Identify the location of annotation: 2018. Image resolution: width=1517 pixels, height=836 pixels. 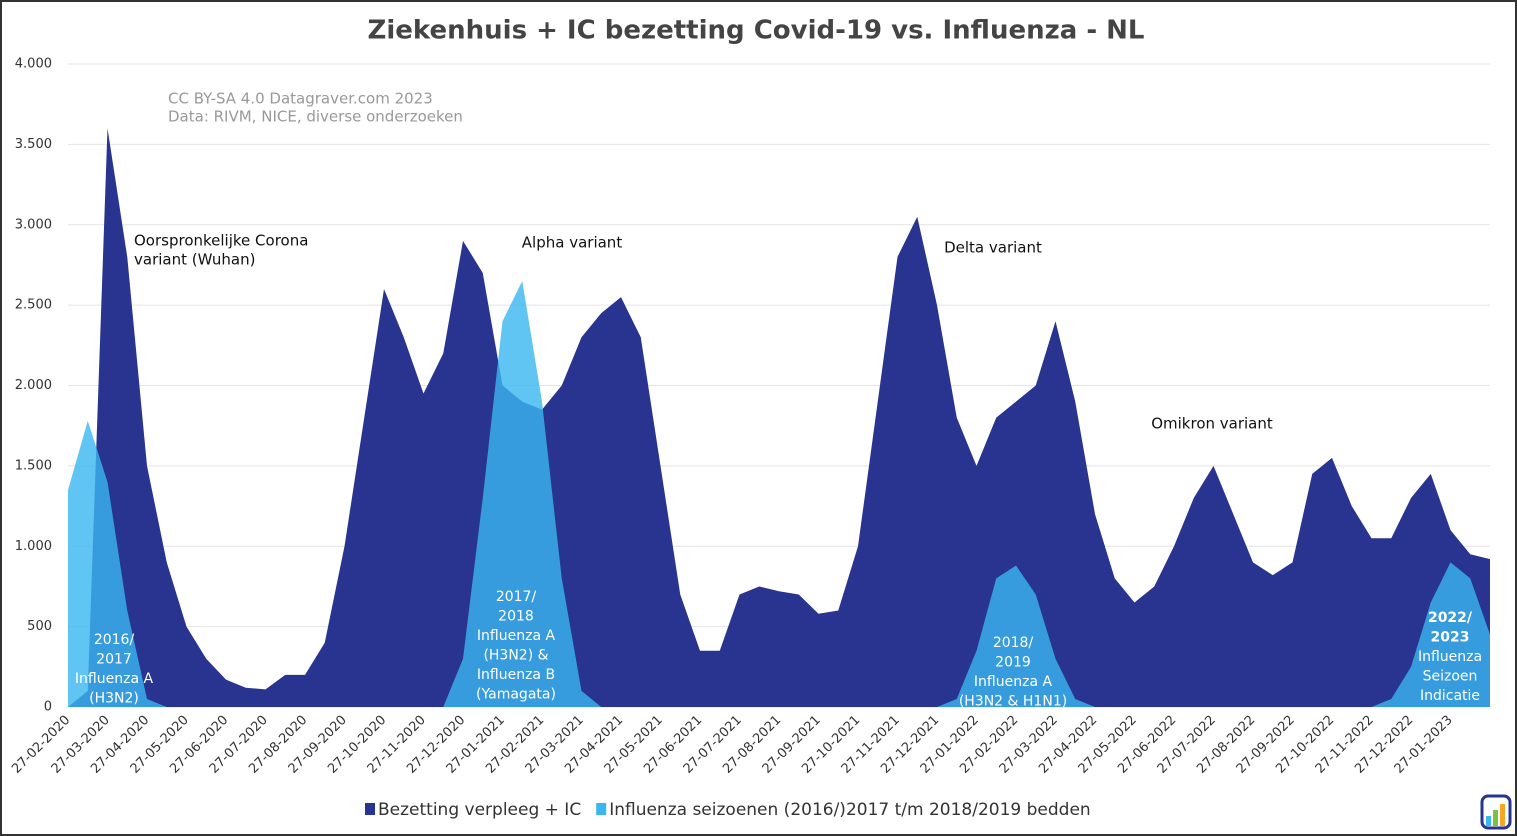
(516, 617).